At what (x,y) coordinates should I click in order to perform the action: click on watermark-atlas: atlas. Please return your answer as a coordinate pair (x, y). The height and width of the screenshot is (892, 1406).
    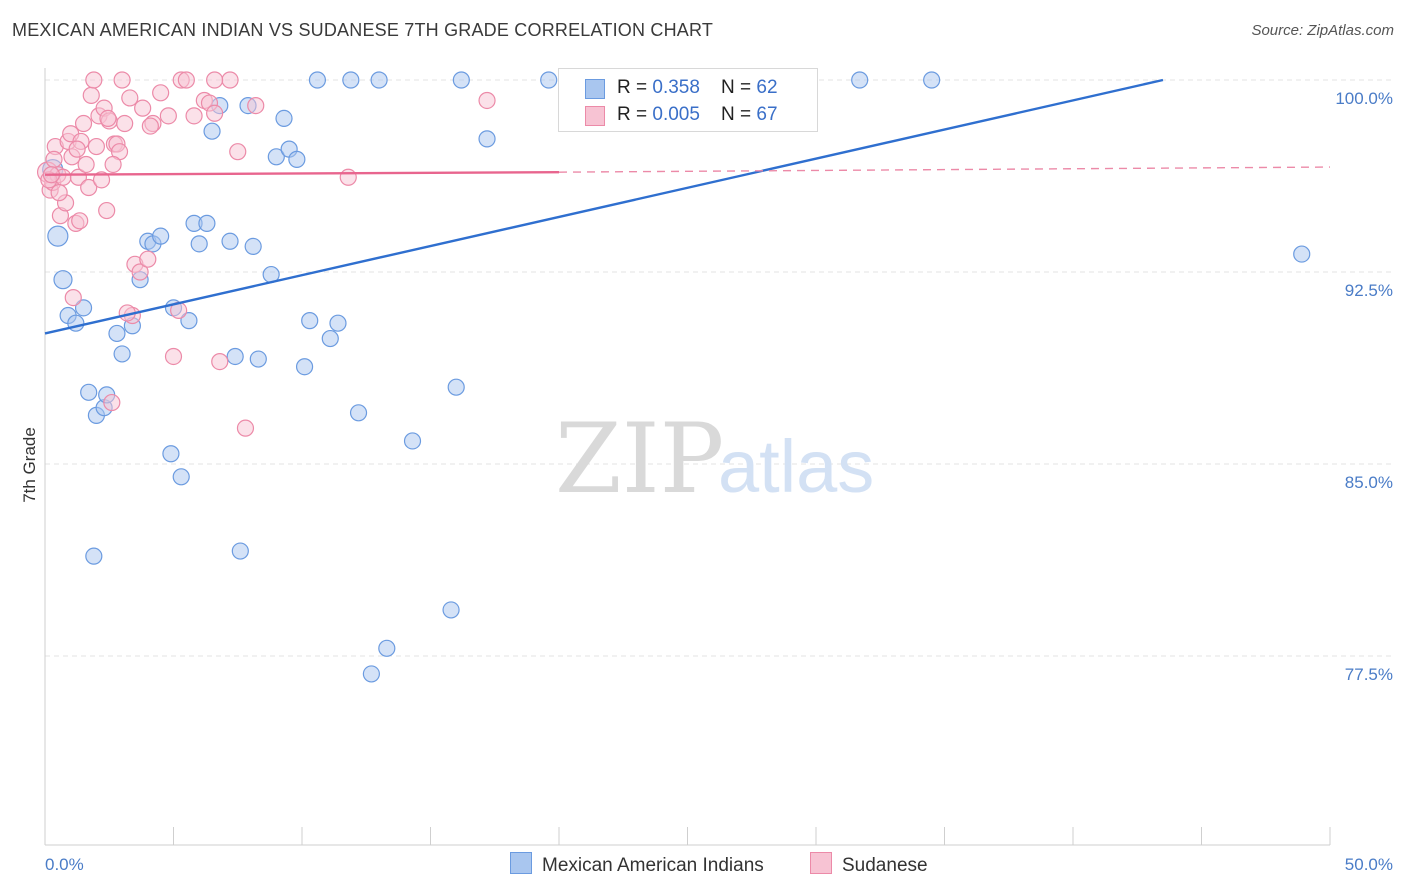
    Looking at the image, I should click on (796, 466).